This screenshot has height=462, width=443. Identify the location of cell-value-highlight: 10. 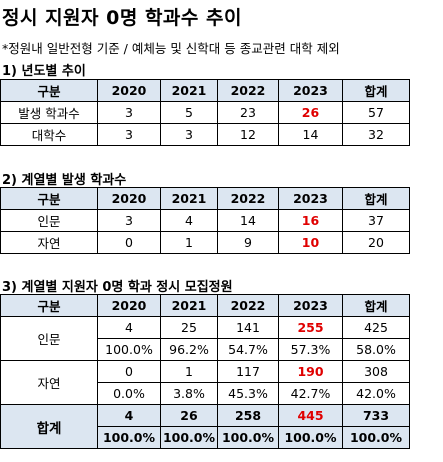
(310, 242).